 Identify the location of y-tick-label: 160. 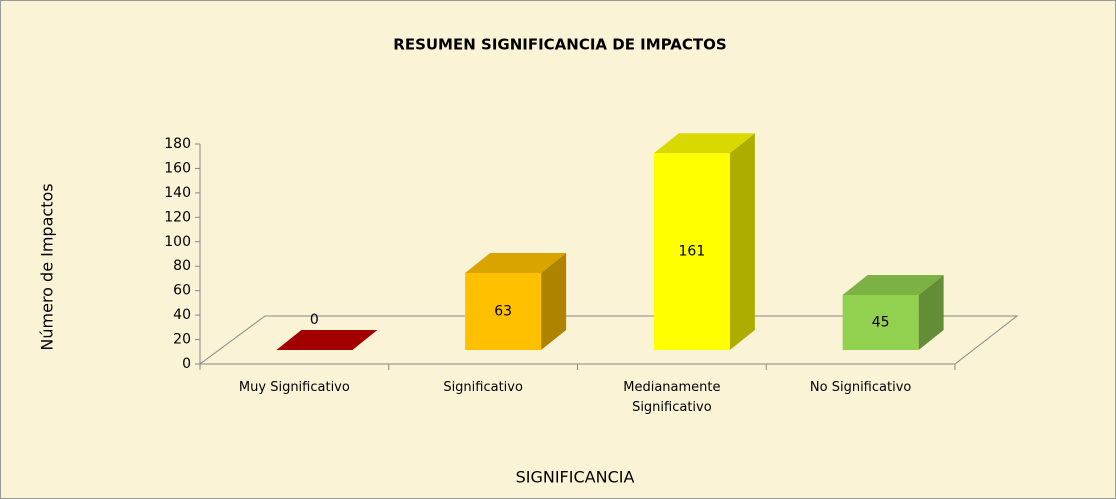
(177, 168).